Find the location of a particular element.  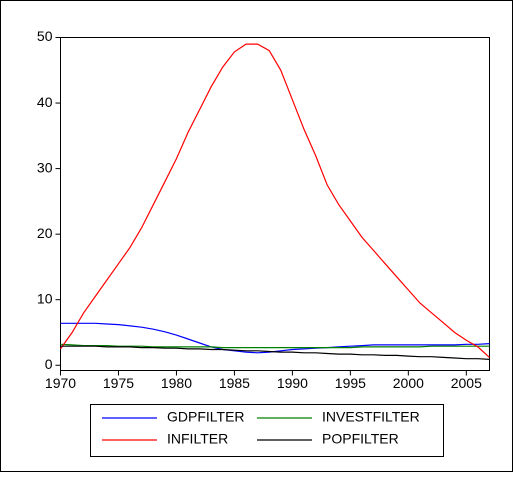

x-tick-label: 1995 is located at coordinates (350, 383).